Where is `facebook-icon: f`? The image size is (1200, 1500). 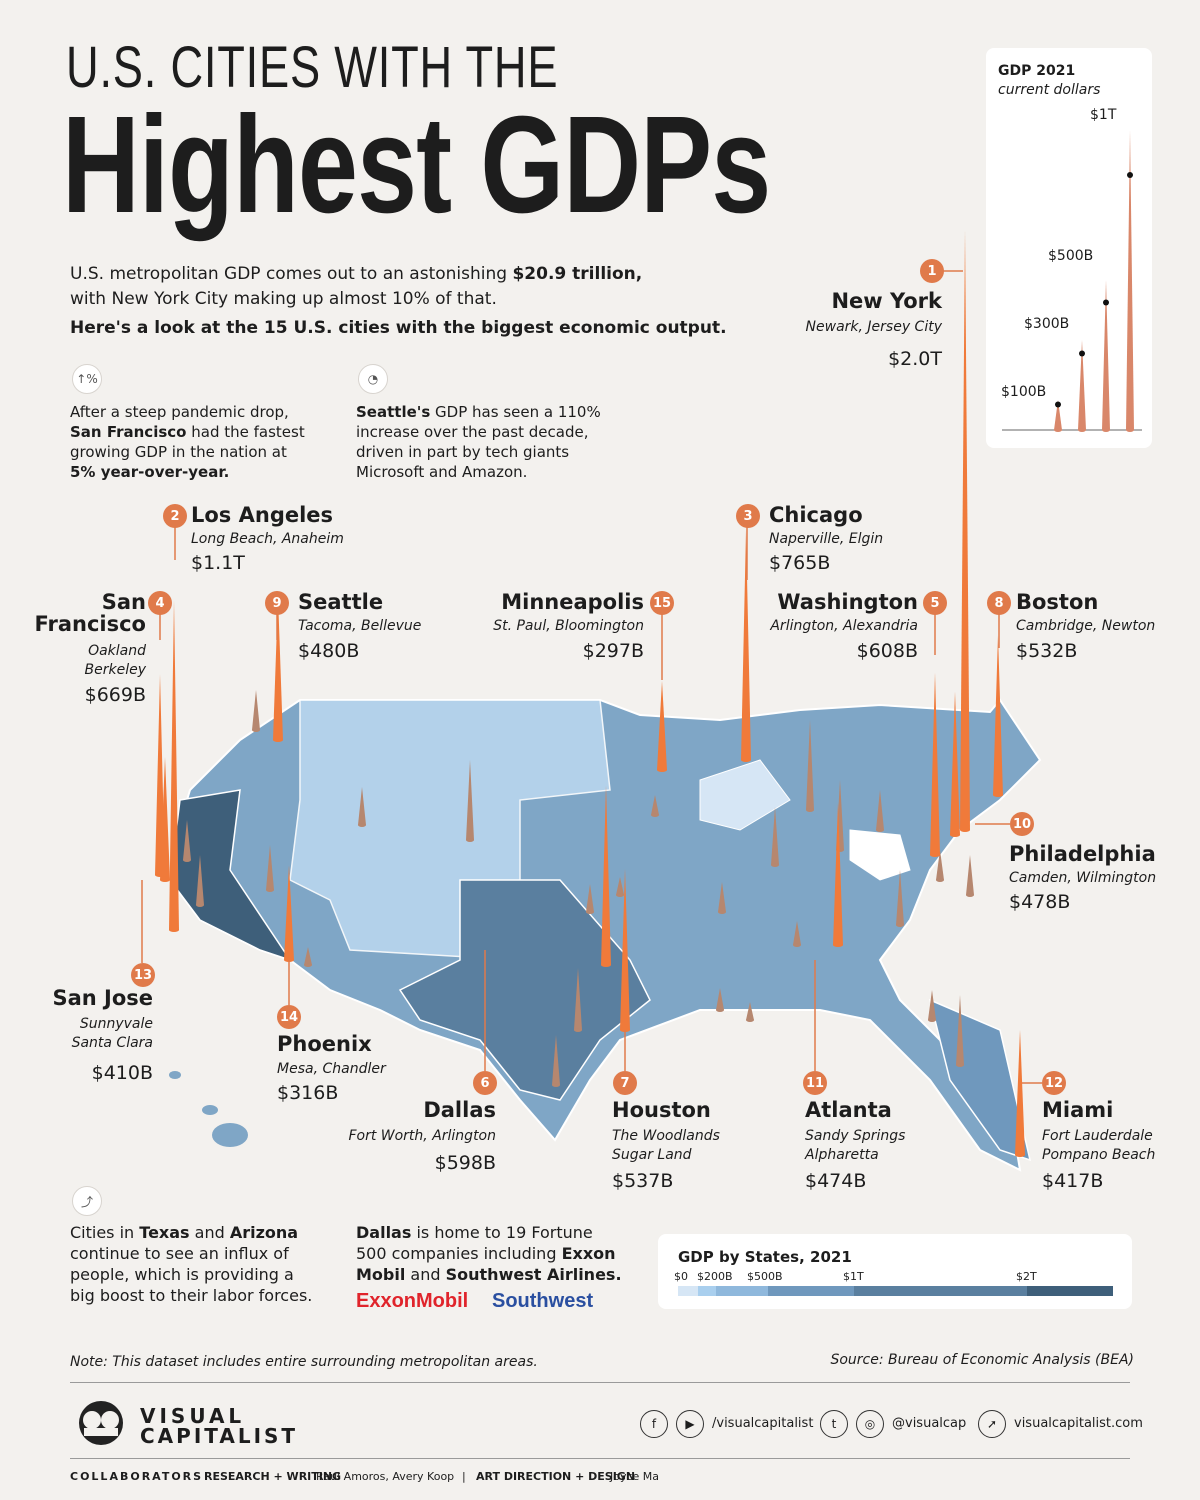
facebook-icon: f is located at coordinates (654, 1424).